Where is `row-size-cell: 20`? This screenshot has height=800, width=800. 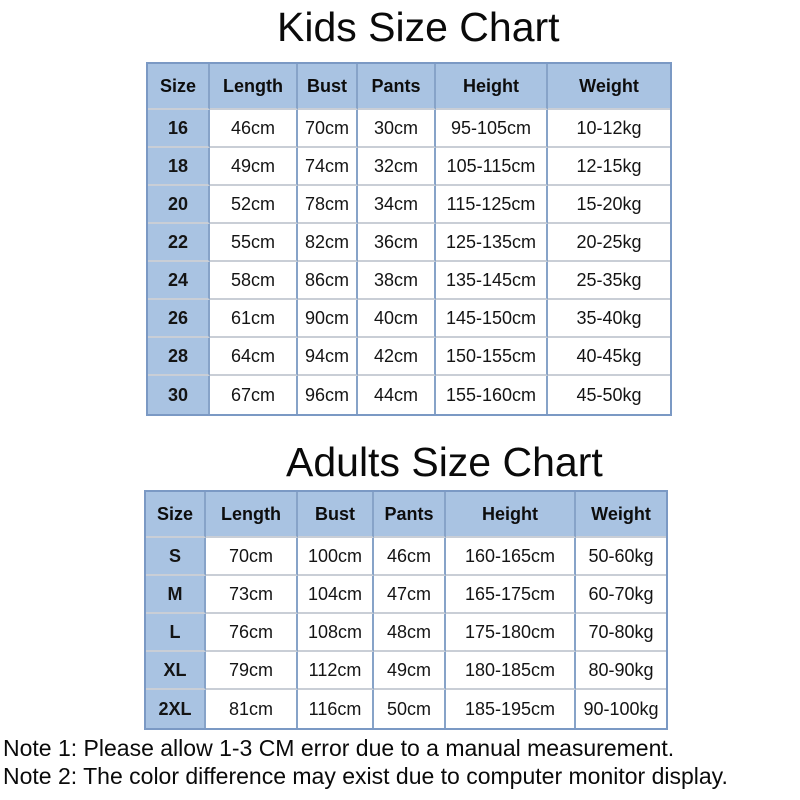
row-size-cell: 20 is located at coordinates (179, 205).